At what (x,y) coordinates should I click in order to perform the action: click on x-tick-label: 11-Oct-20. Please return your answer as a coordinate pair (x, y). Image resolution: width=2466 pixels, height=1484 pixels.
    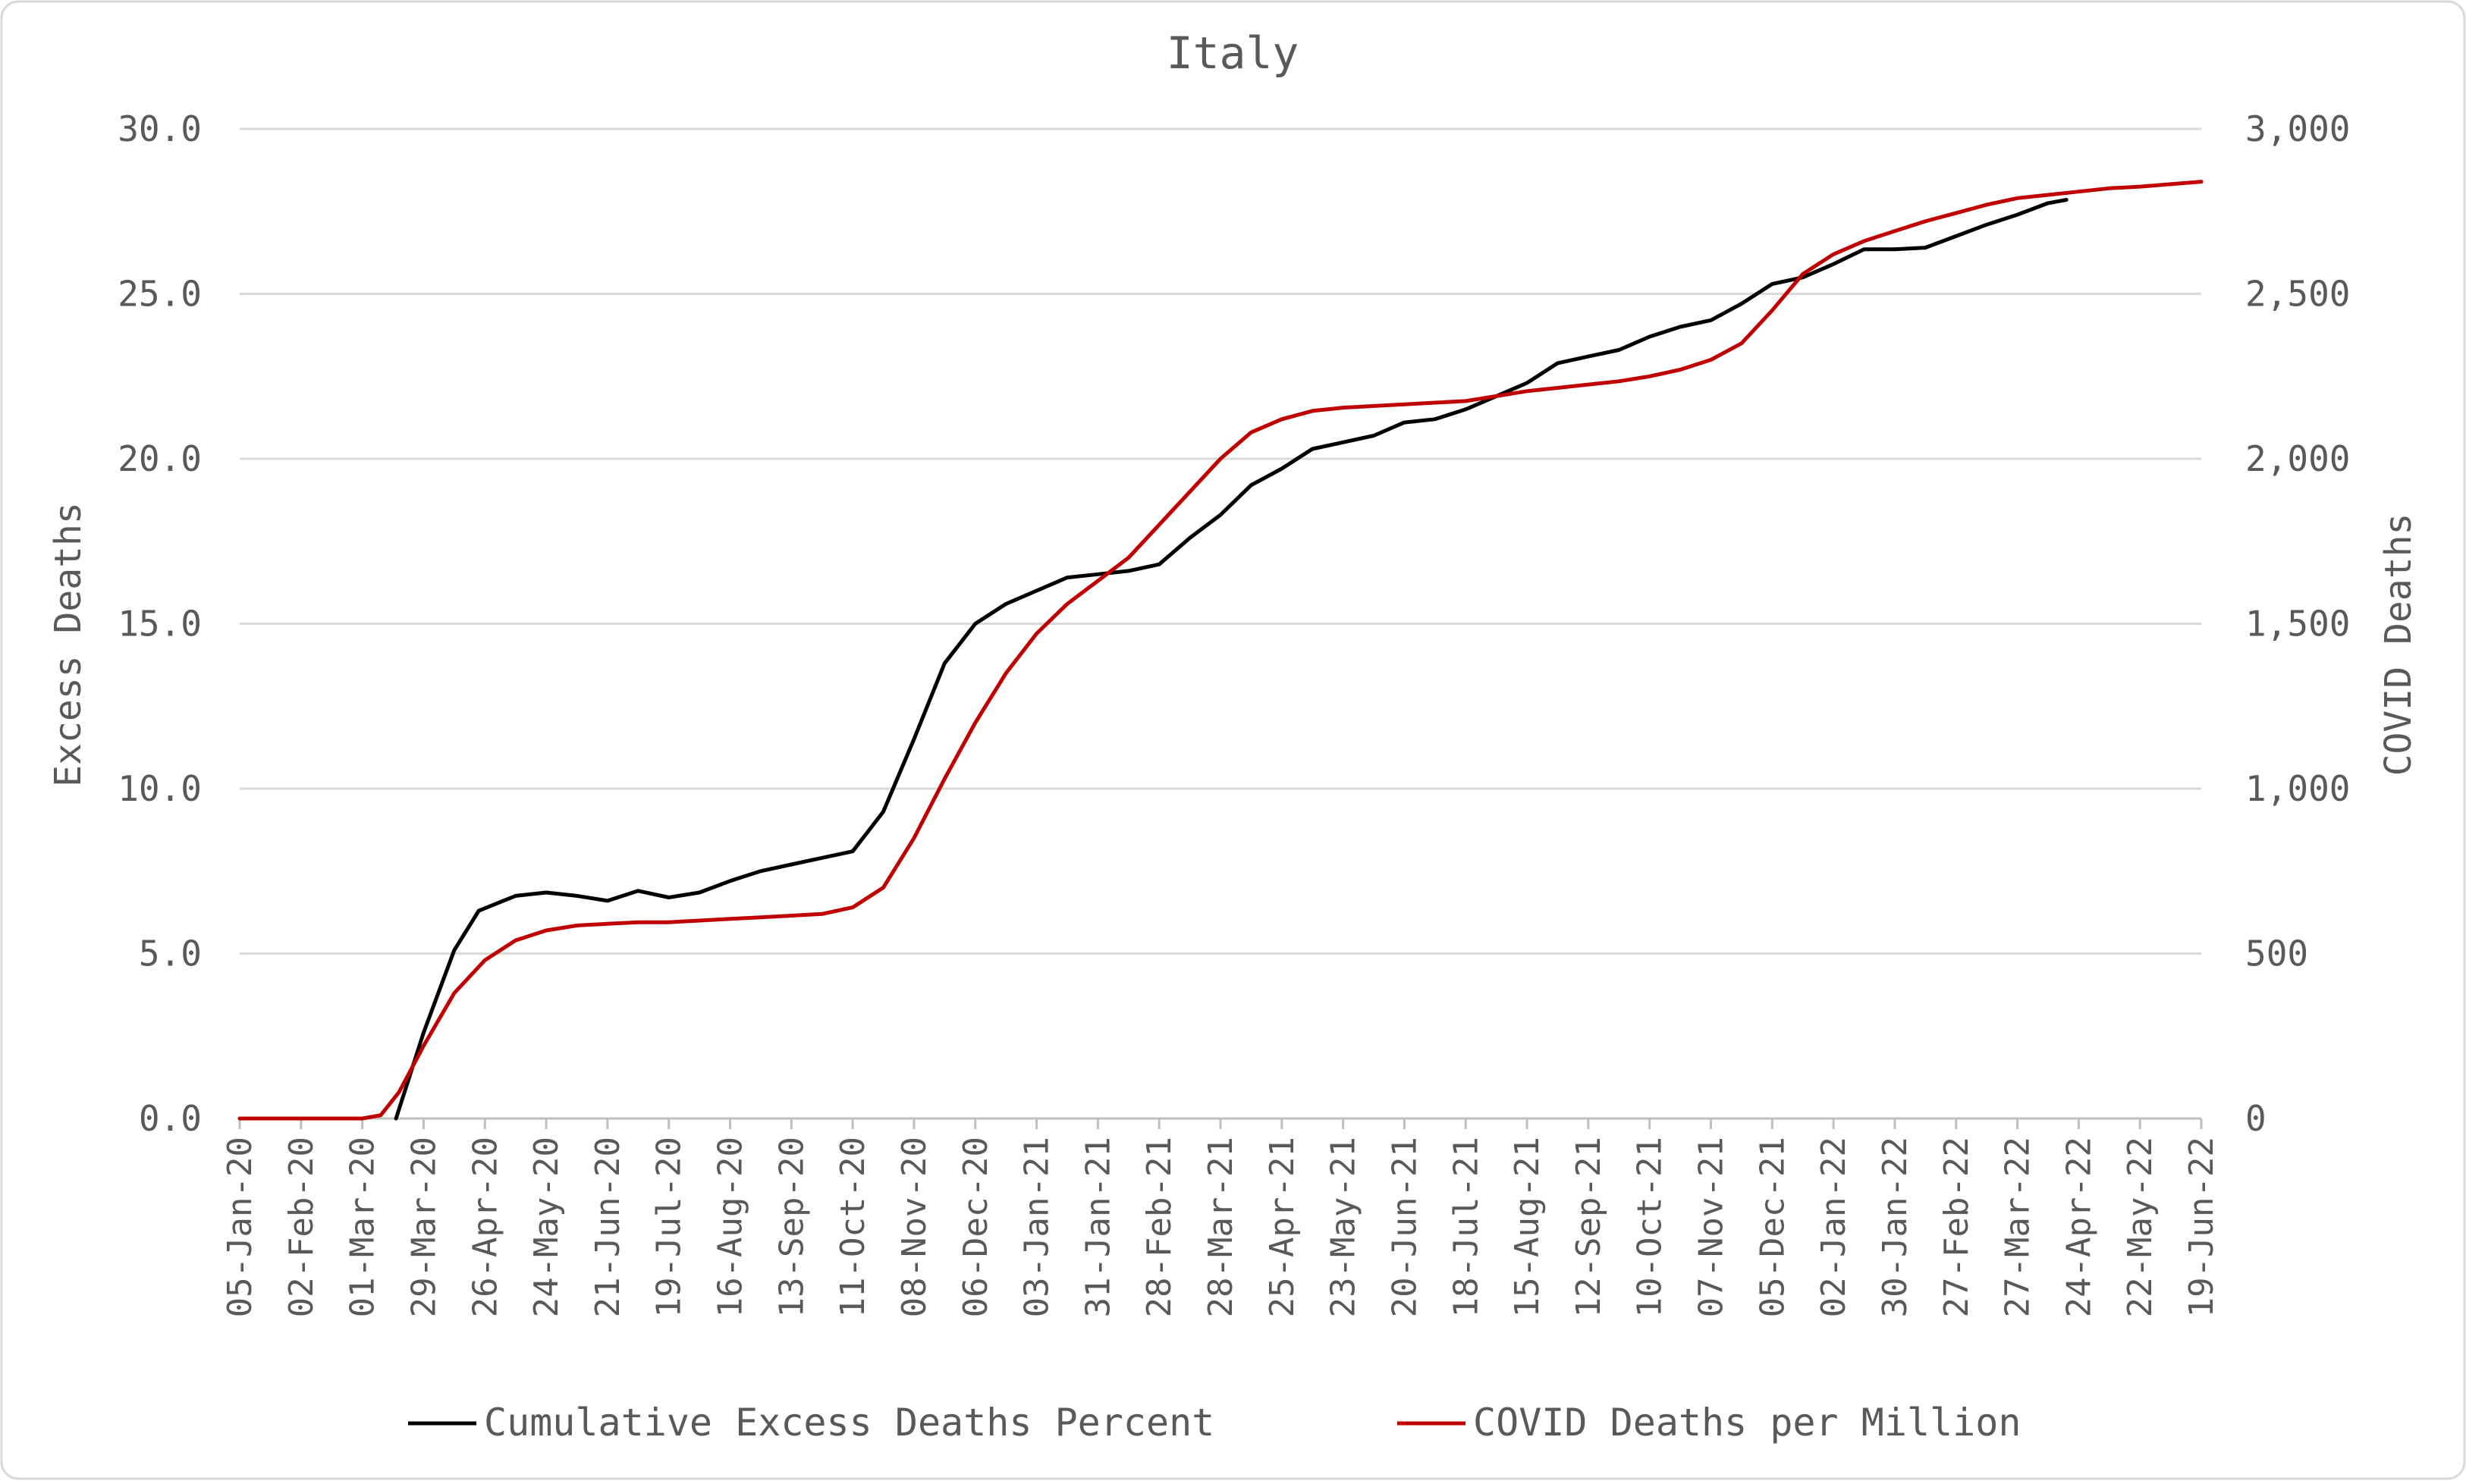
    Looking at the image, I should click on (853, 1227).